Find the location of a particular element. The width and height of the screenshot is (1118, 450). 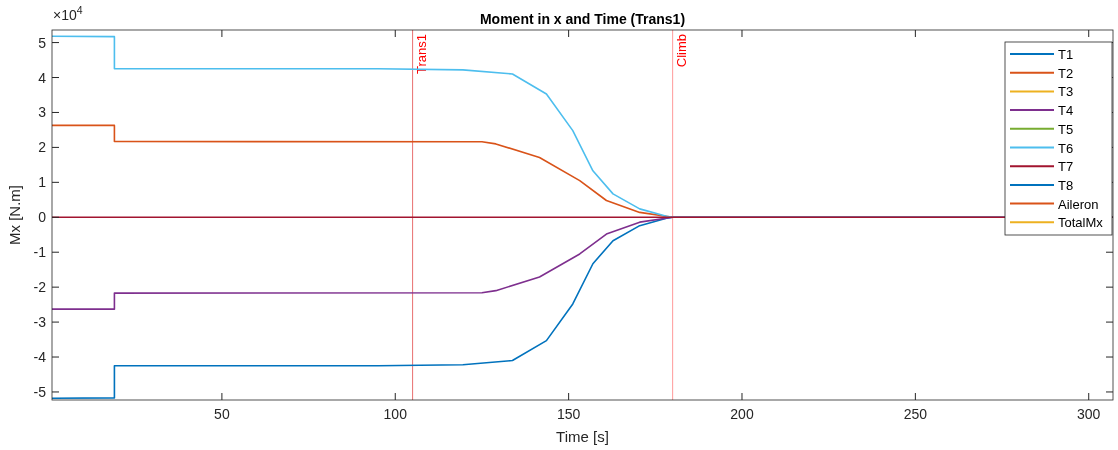

y-tick-label: -1 is located at coordinates (40, 252).